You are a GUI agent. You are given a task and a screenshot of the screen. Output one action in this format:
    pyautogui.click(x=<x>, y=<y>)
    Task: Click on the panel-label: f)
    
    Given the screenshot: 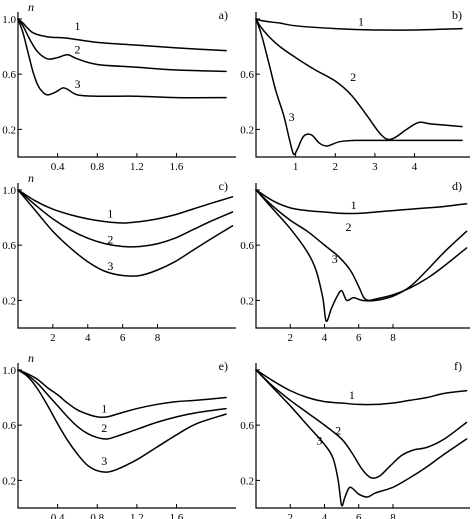 What is the action you would take?
    pyautogui.click(x=458, y=366)
    